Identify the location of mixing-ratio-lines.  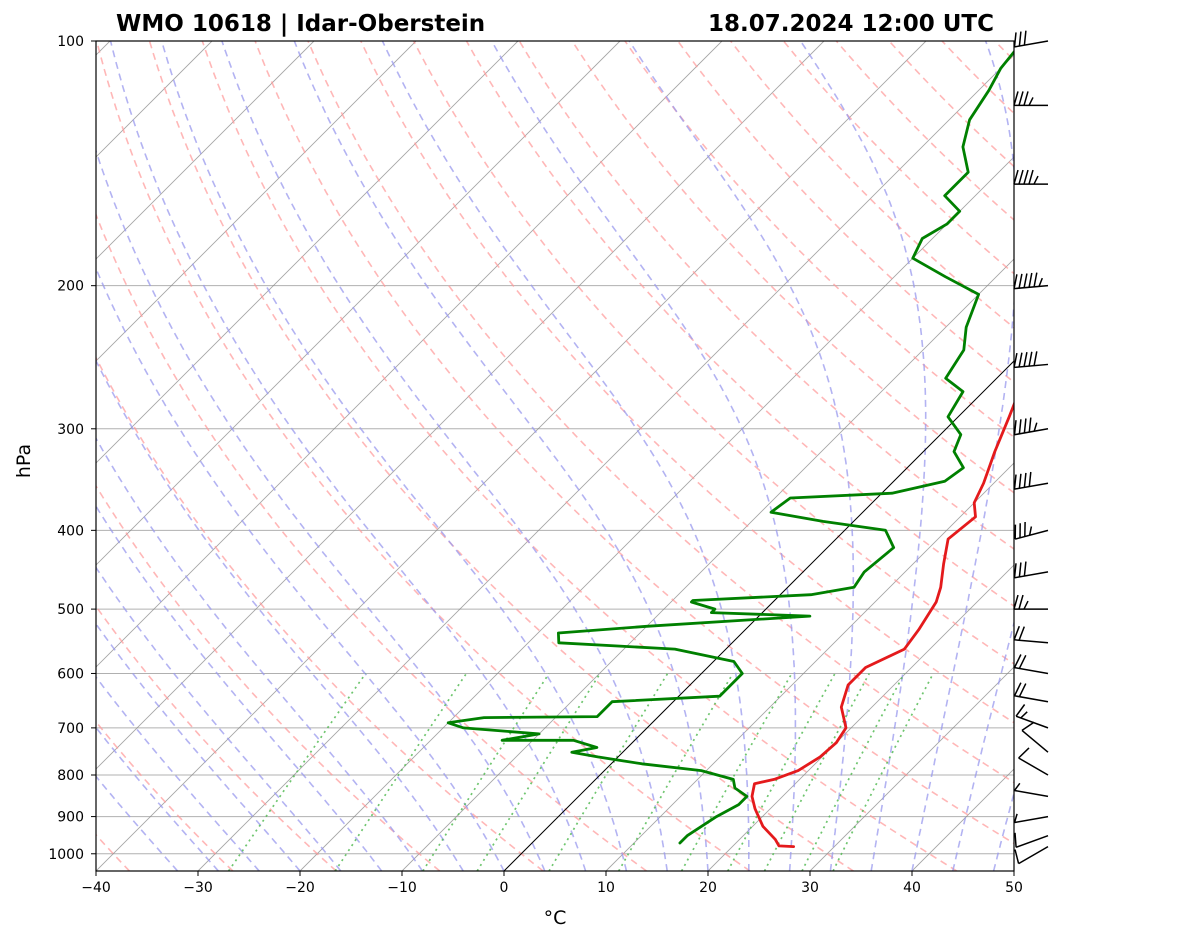
(580, 772).